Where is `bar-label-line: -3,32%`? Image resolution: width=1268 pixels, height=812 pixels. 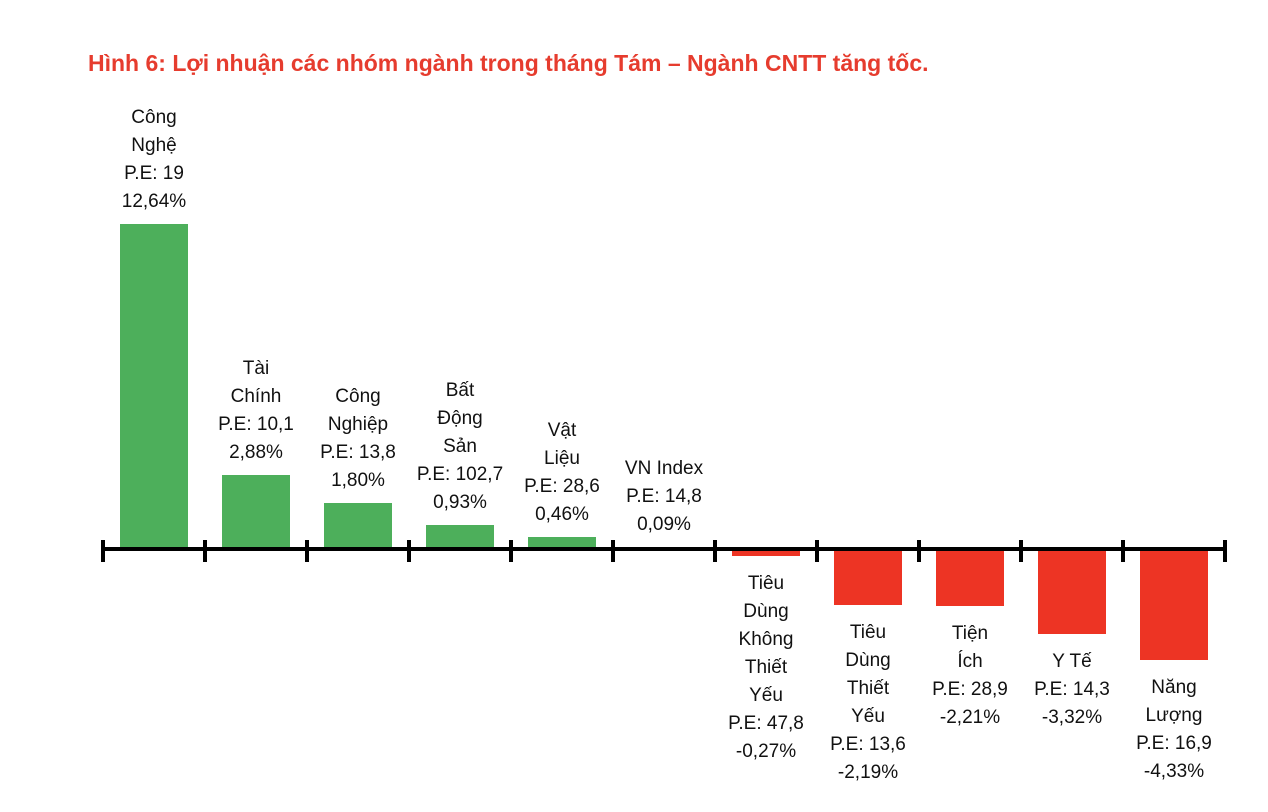
bar-label-line: -3,32% is located at coordinates (1072, 717).